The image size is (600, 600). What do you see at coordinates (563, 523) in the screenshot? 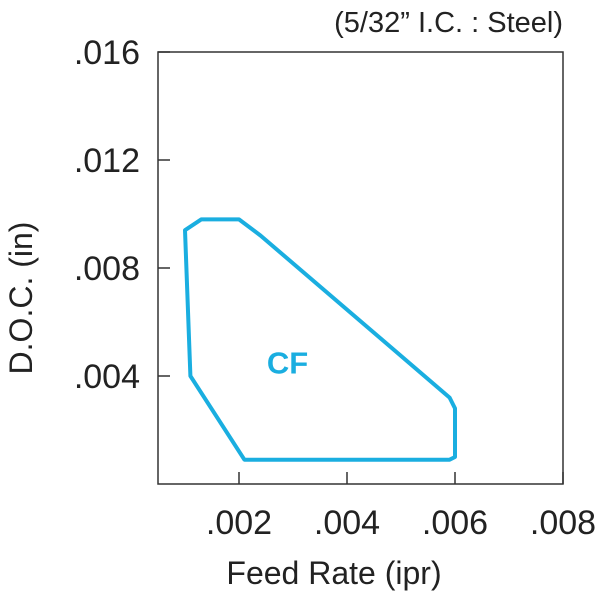
I see `x-tick-label: .008` at bounding box center [563, 523].